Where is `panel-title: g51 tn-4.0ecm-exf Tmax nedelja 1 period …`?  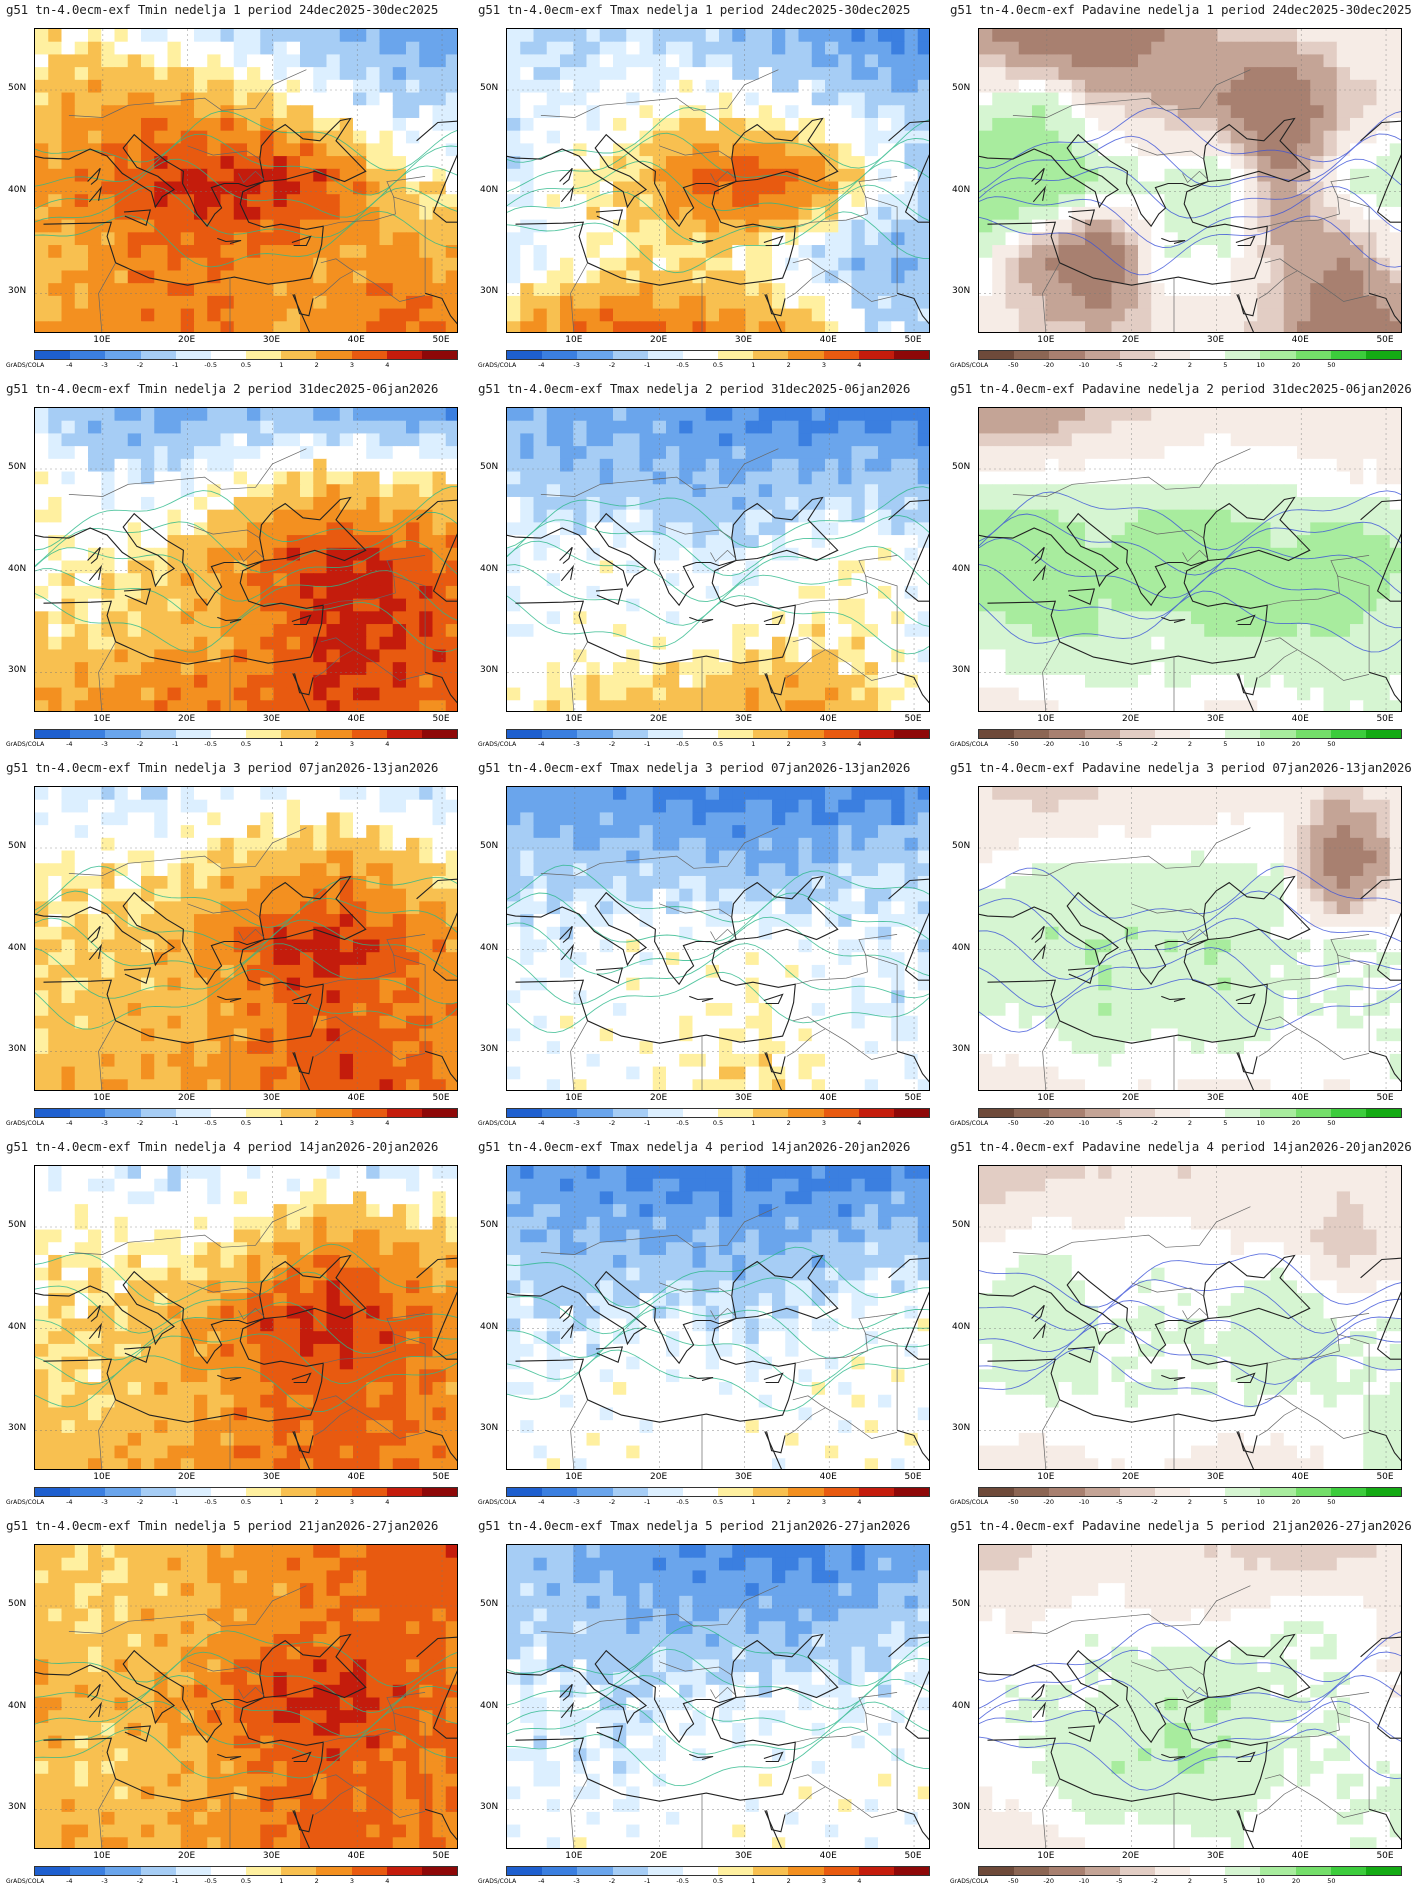
panel-title: g51 tn-4.0ecm-exf Tmax nedelja 1 period … is located at coordinates (694, 9).